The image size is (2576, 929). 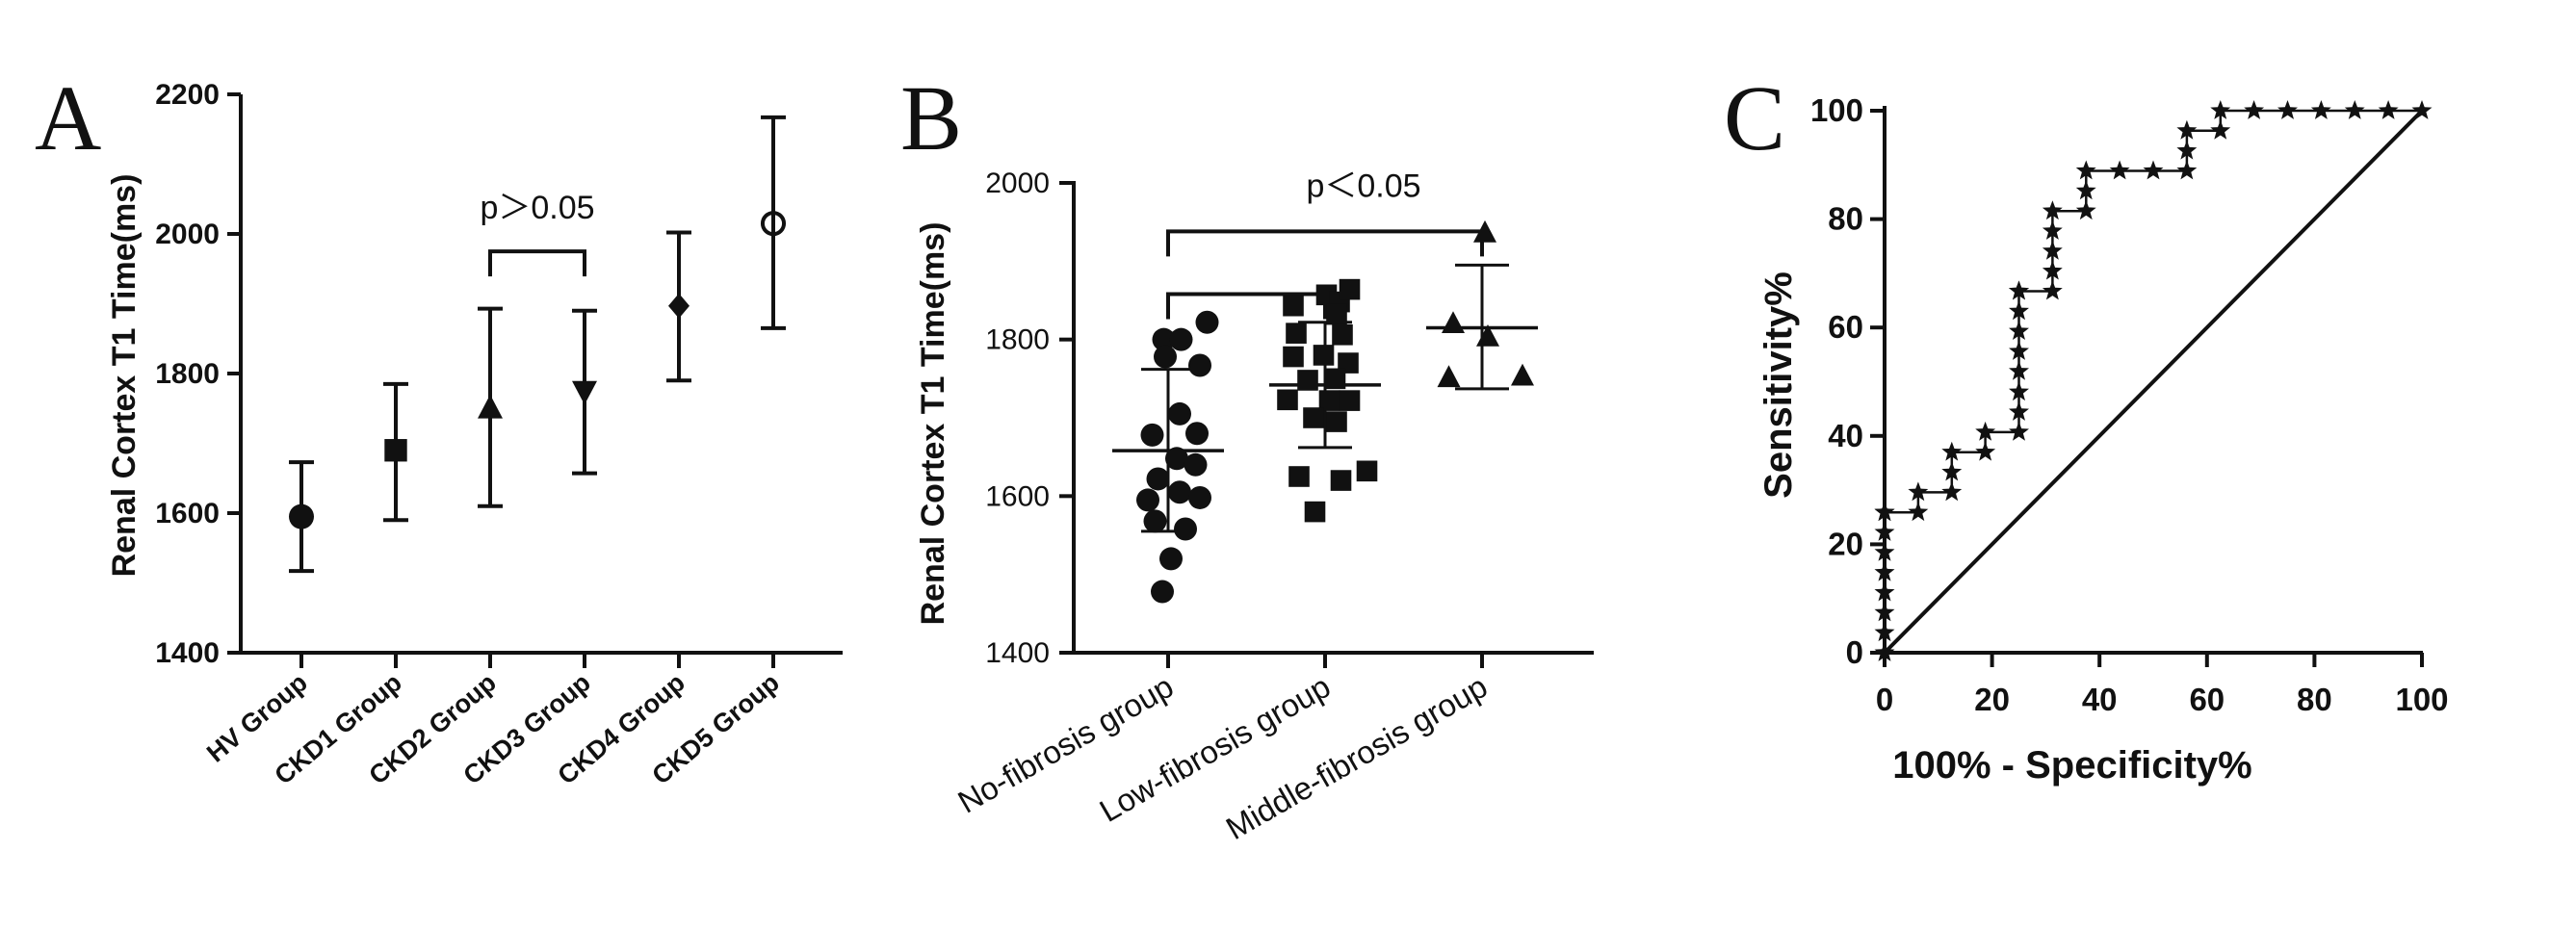 I want to click on panel-a-y-tick-label: 1800, so click(x=187, y=374).